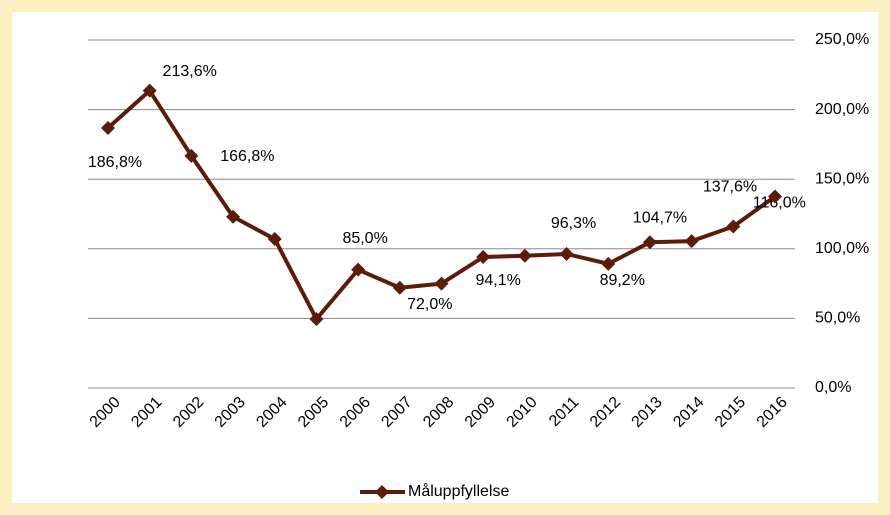 The image size is (890, 515). What do you see at coordinates (730, 187) in the screenshot?
I see `data-label: 137,6%` at bounding box center [730, 187].